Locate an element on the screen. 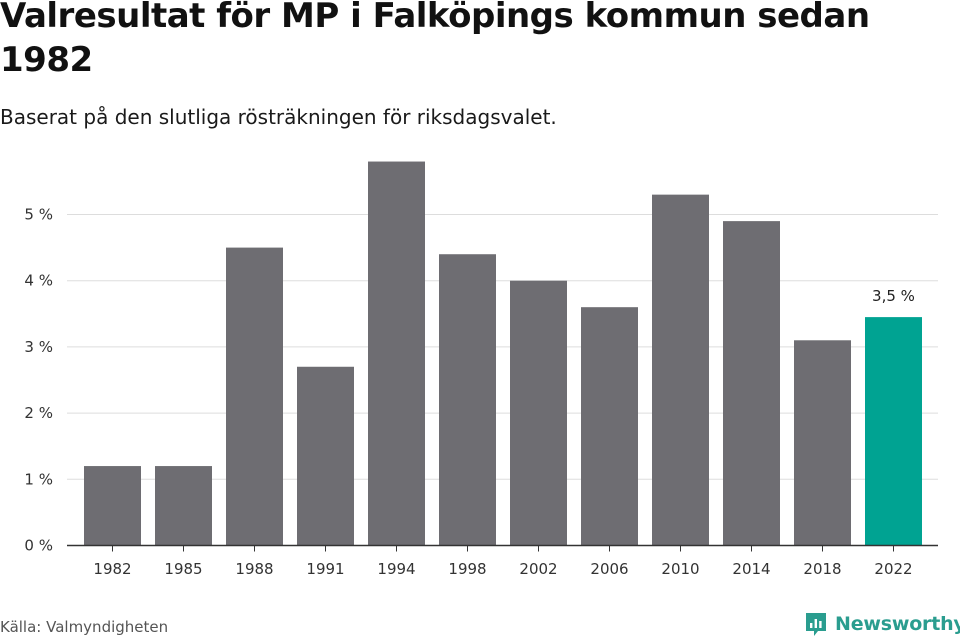 The height and width of the screenshot is (640, 960). x-tick-label: 1994 is located at coordinates (396, 569).